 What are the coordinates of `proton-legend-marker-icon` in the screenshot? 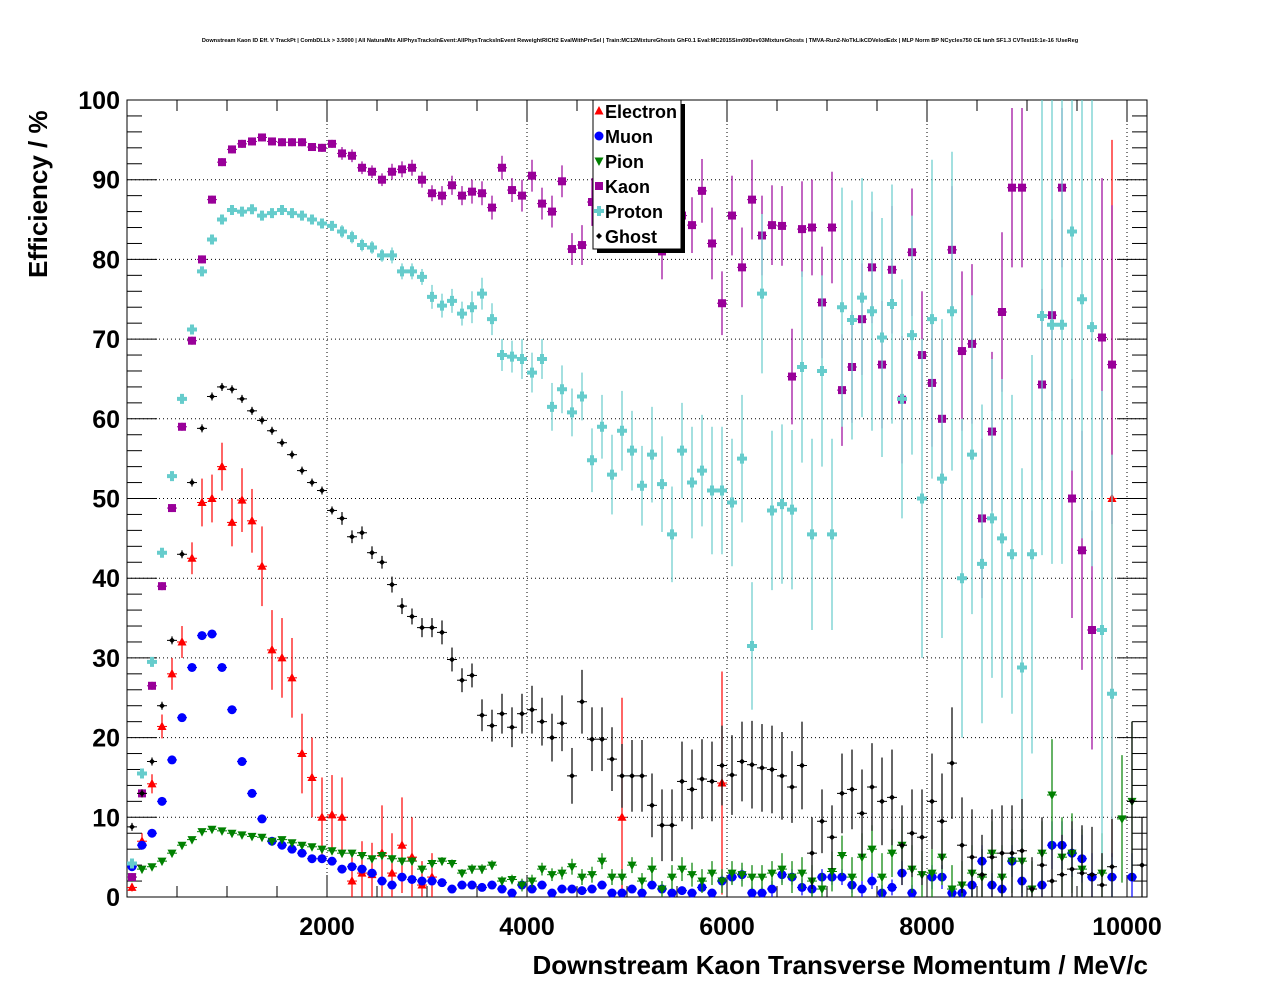 It's located at (599, 211).